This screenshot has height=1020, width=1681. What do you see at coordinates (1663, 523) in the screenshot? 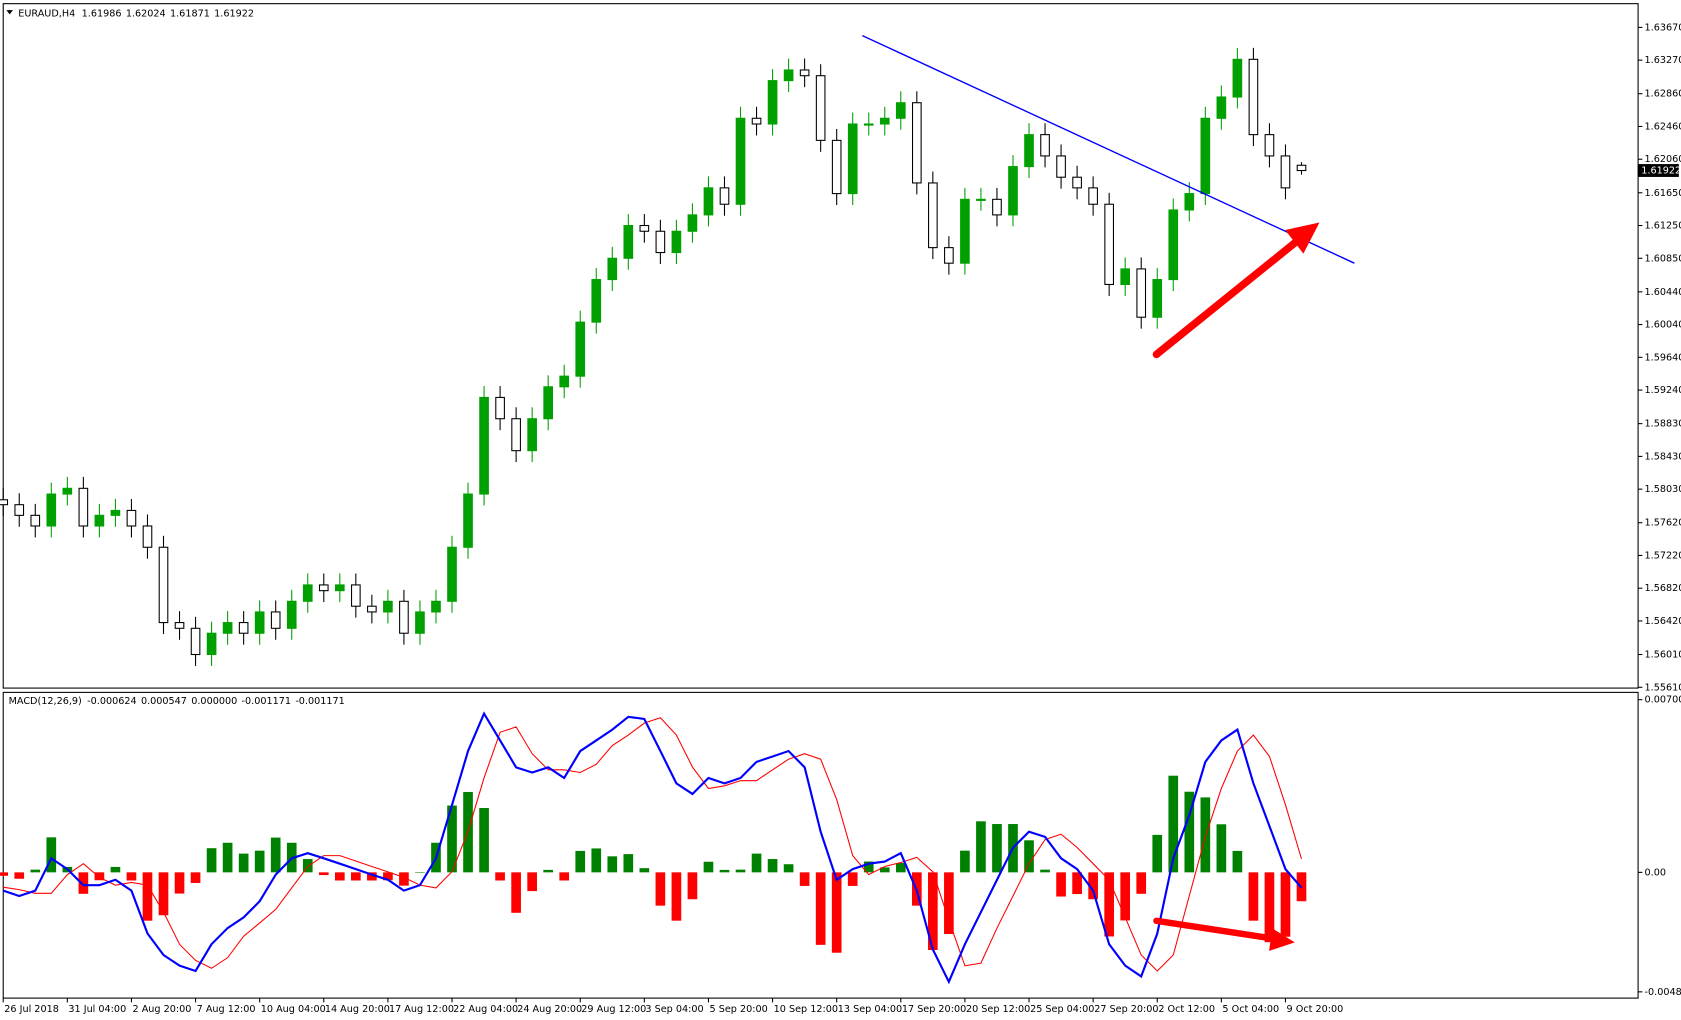
I see `y-tick-label: 1.57620` at bounding box center [1663, 523].